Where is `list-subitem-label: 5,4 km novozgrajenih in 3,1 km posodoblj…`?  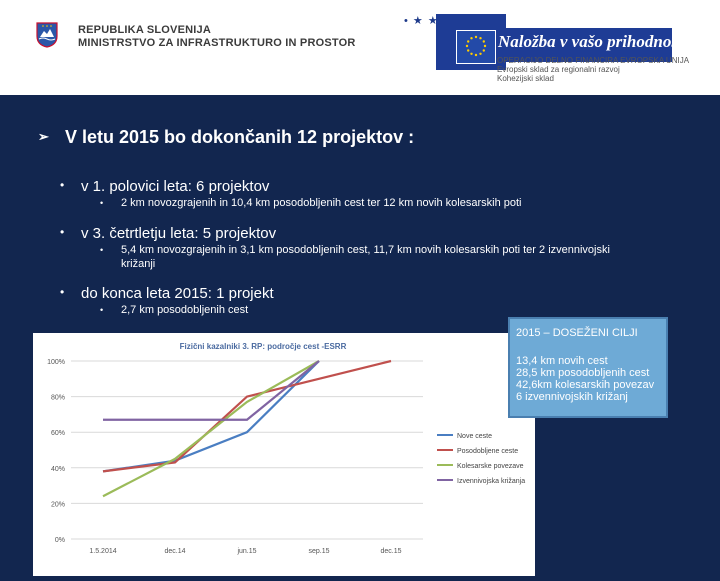 list-subitem-label: 5,4 km novozgrajenih in 3,1 km posodoblj… is located at coordinates (365, 250).